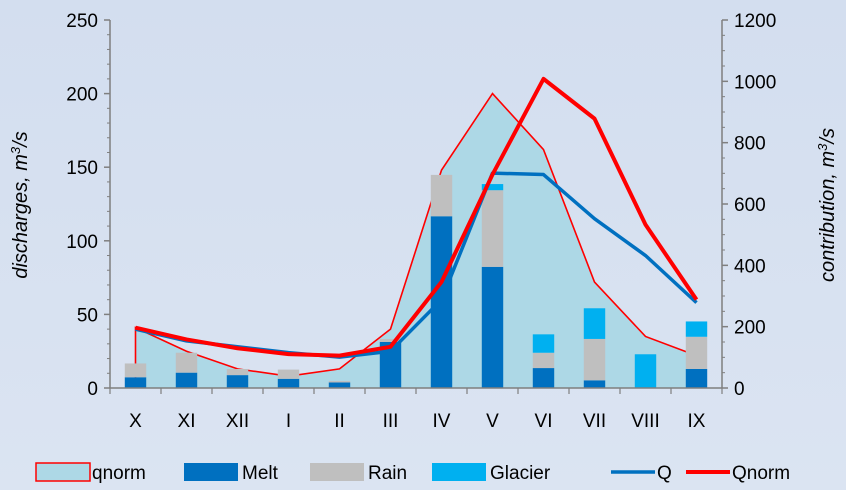  Describe the element at coordinates (288, 421) in the screenshot. I see `x-tick-label-I: I` at that location.